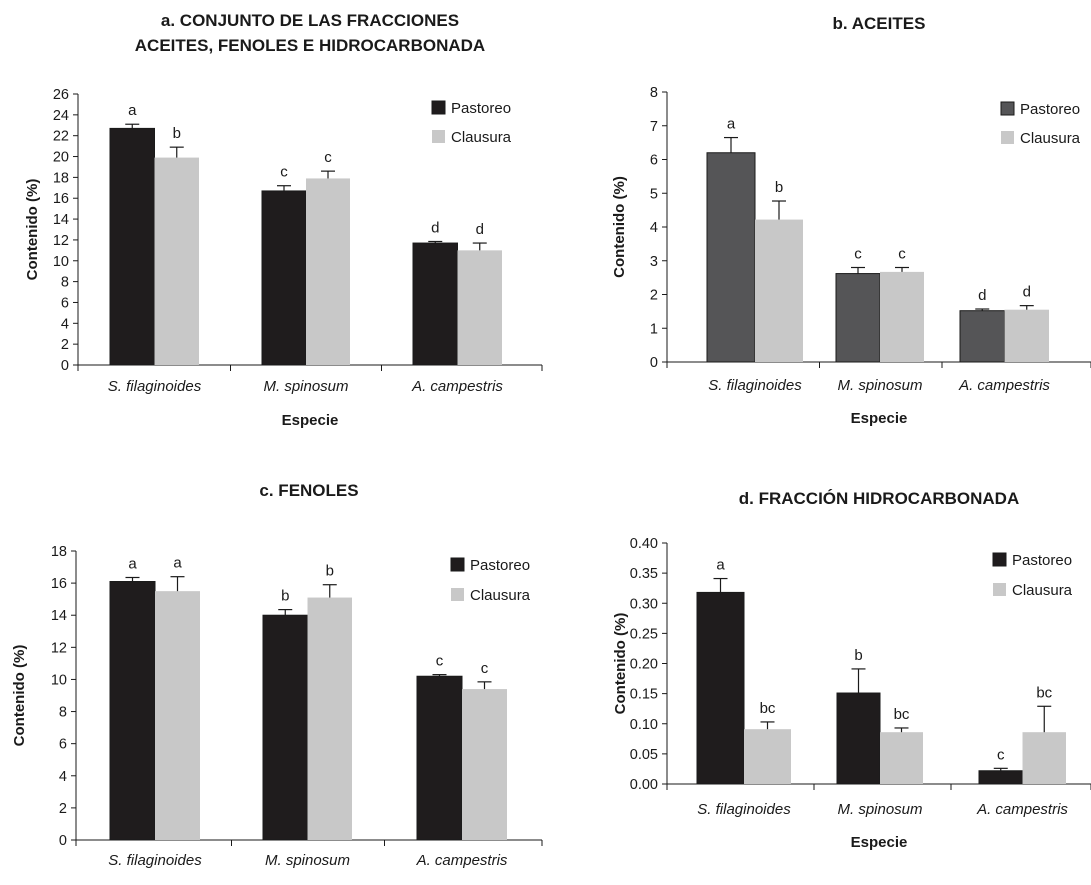 The image size is (1091, 885). I want to click on y-tick-label: 0.30, so click(644, 604).